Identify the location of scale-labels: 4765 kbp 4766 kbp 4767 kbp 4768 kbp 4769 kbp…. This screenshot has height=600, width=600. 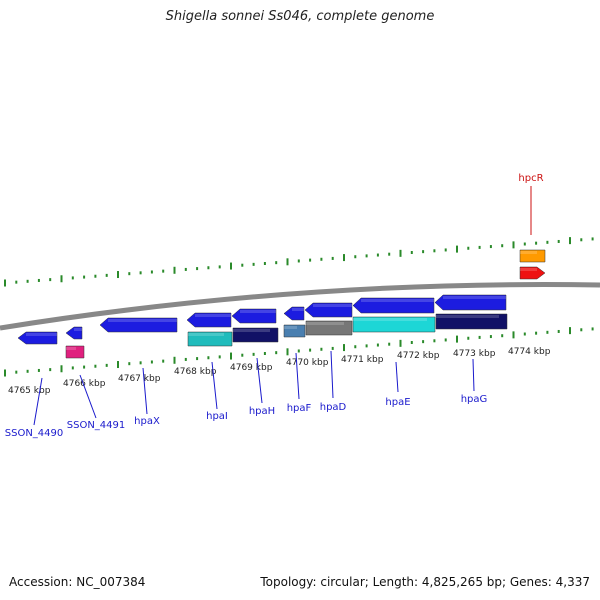
(279, 371).